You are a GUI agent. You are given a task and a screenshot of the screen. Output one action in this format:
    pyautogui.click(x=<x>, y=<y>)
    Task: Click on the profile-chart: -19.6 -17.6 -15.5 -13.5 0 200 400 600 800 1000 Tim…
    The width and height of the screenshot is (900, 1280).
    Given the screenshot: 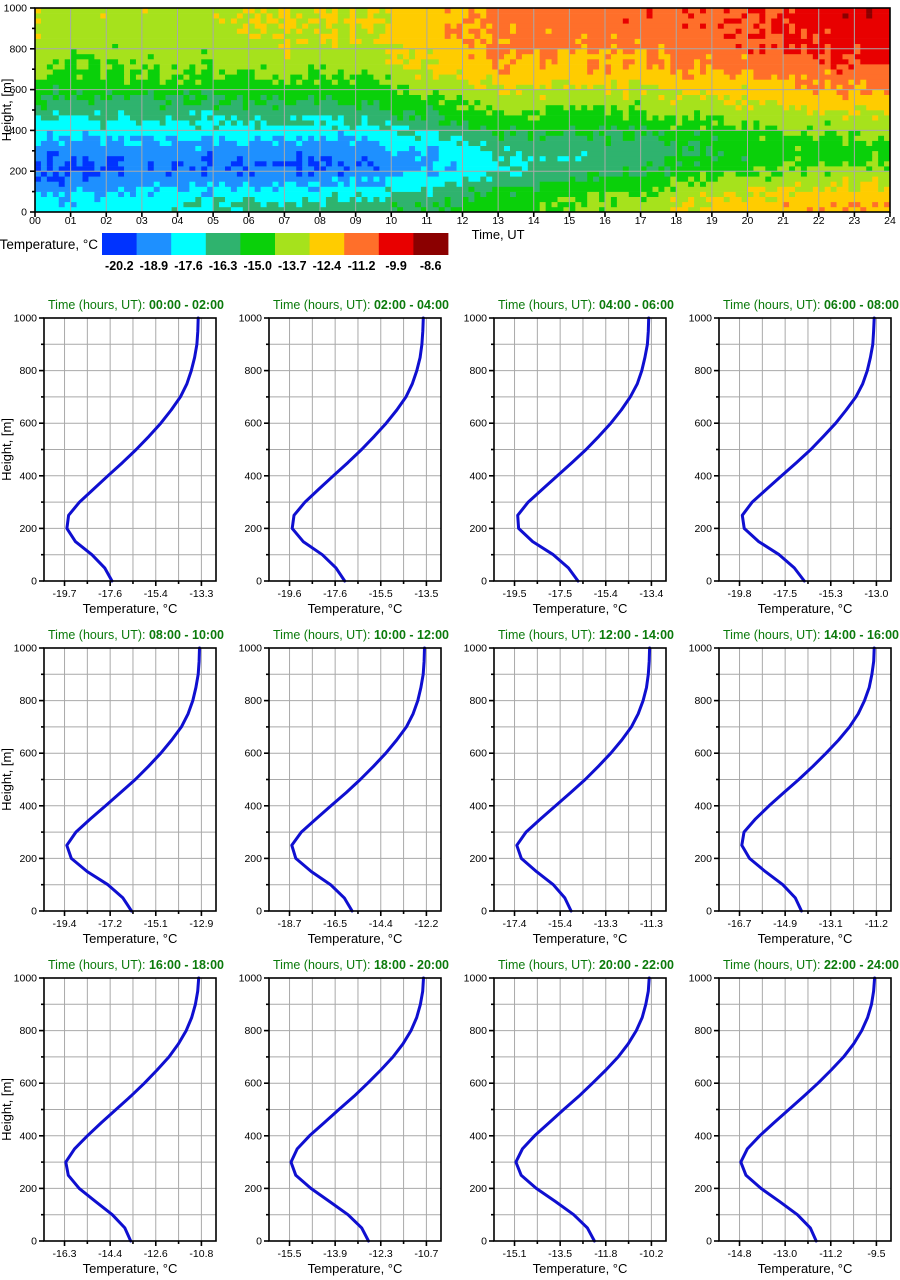 What is the action you would take?
    pyautogui.click(x=344, y=457)
    